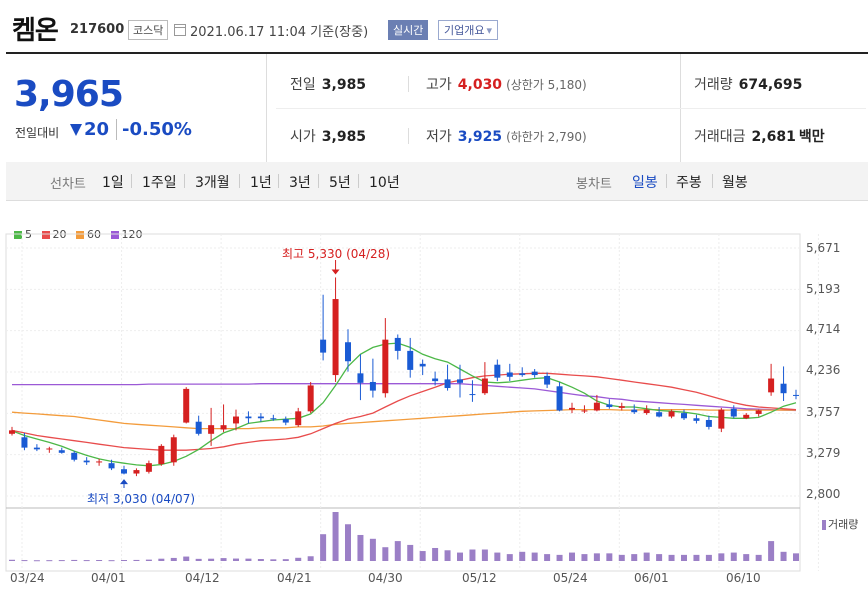 Image resolution: width=868 pixels, height=593 pixels. I want to click on company-overview-button: 기업개요 ▾, so click(468, 30).